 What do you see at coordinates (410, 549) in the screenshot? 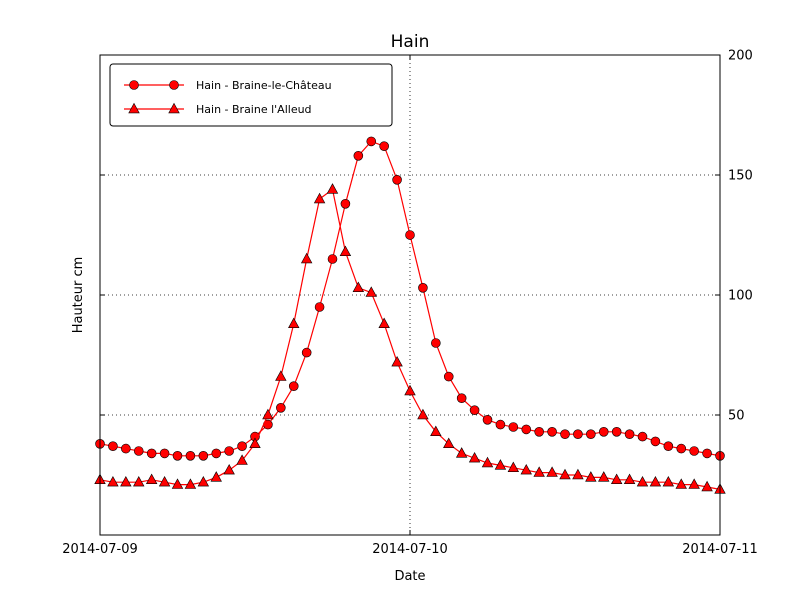
I see `x-tick-label: 2014-07-10` at bounding box center [410, 549].